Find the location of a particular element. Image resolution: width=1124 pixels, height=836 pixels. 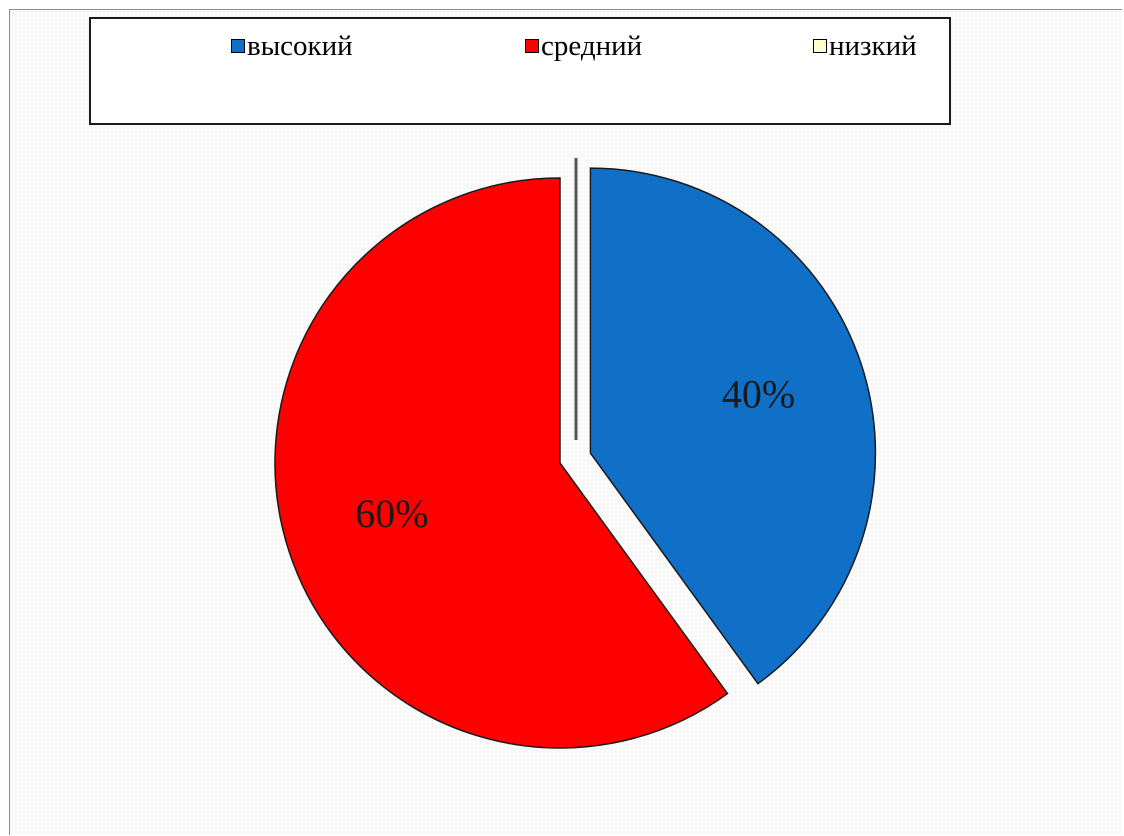

legend-item-high: высокий is located at coordinates (292, 46).